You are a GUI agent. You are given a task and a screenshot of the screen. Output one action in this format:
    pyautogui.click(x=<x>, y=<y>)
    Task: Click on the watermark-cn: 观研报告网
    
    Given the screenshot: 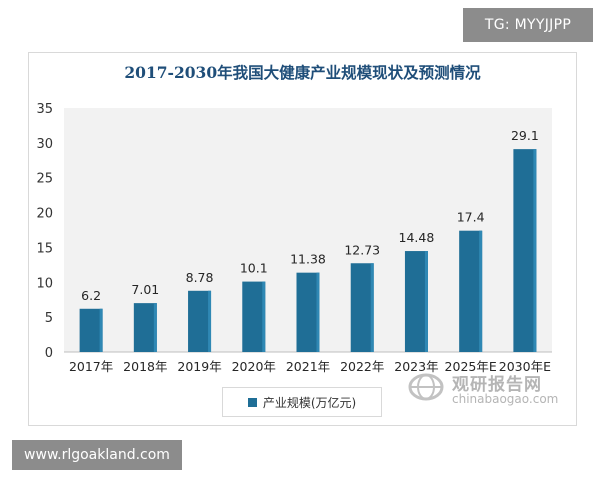 What is the action you would take?
    pyautogui.click(x=497, y=385)
    